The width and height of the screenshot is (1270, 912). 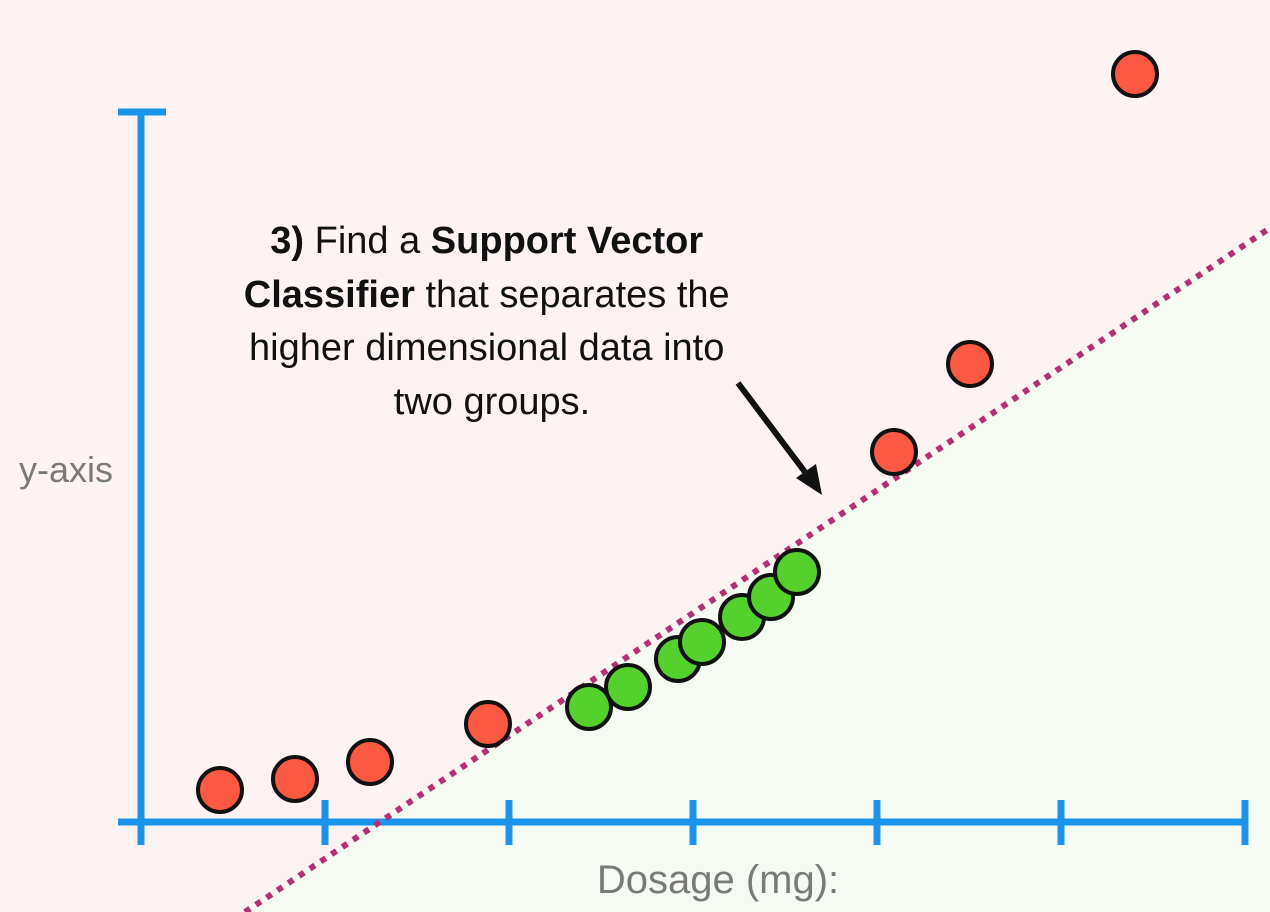 What do you see at coordinates (287, 241) in the screenshot?
I see `annotation-text: 3)` at bounding box center [287, 241].